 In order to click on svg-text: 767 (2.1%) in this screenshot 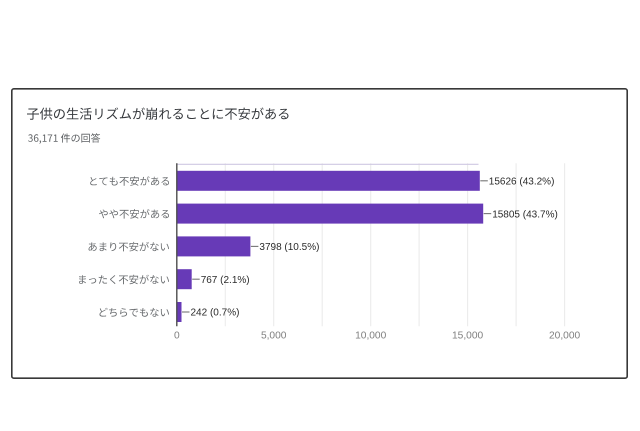, I will do `click(225, 280)`.